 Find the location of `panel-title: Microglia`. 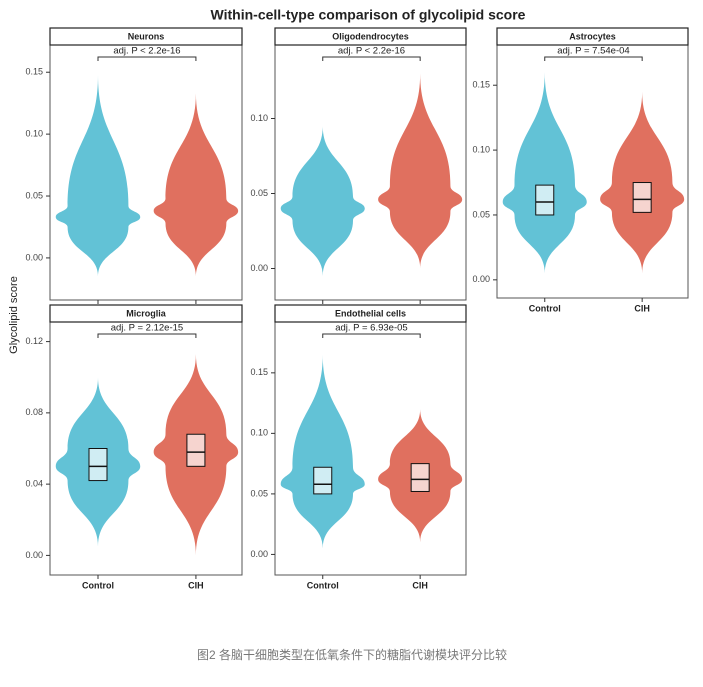

panel-title: Microglia is located at coordinates (146, 313).